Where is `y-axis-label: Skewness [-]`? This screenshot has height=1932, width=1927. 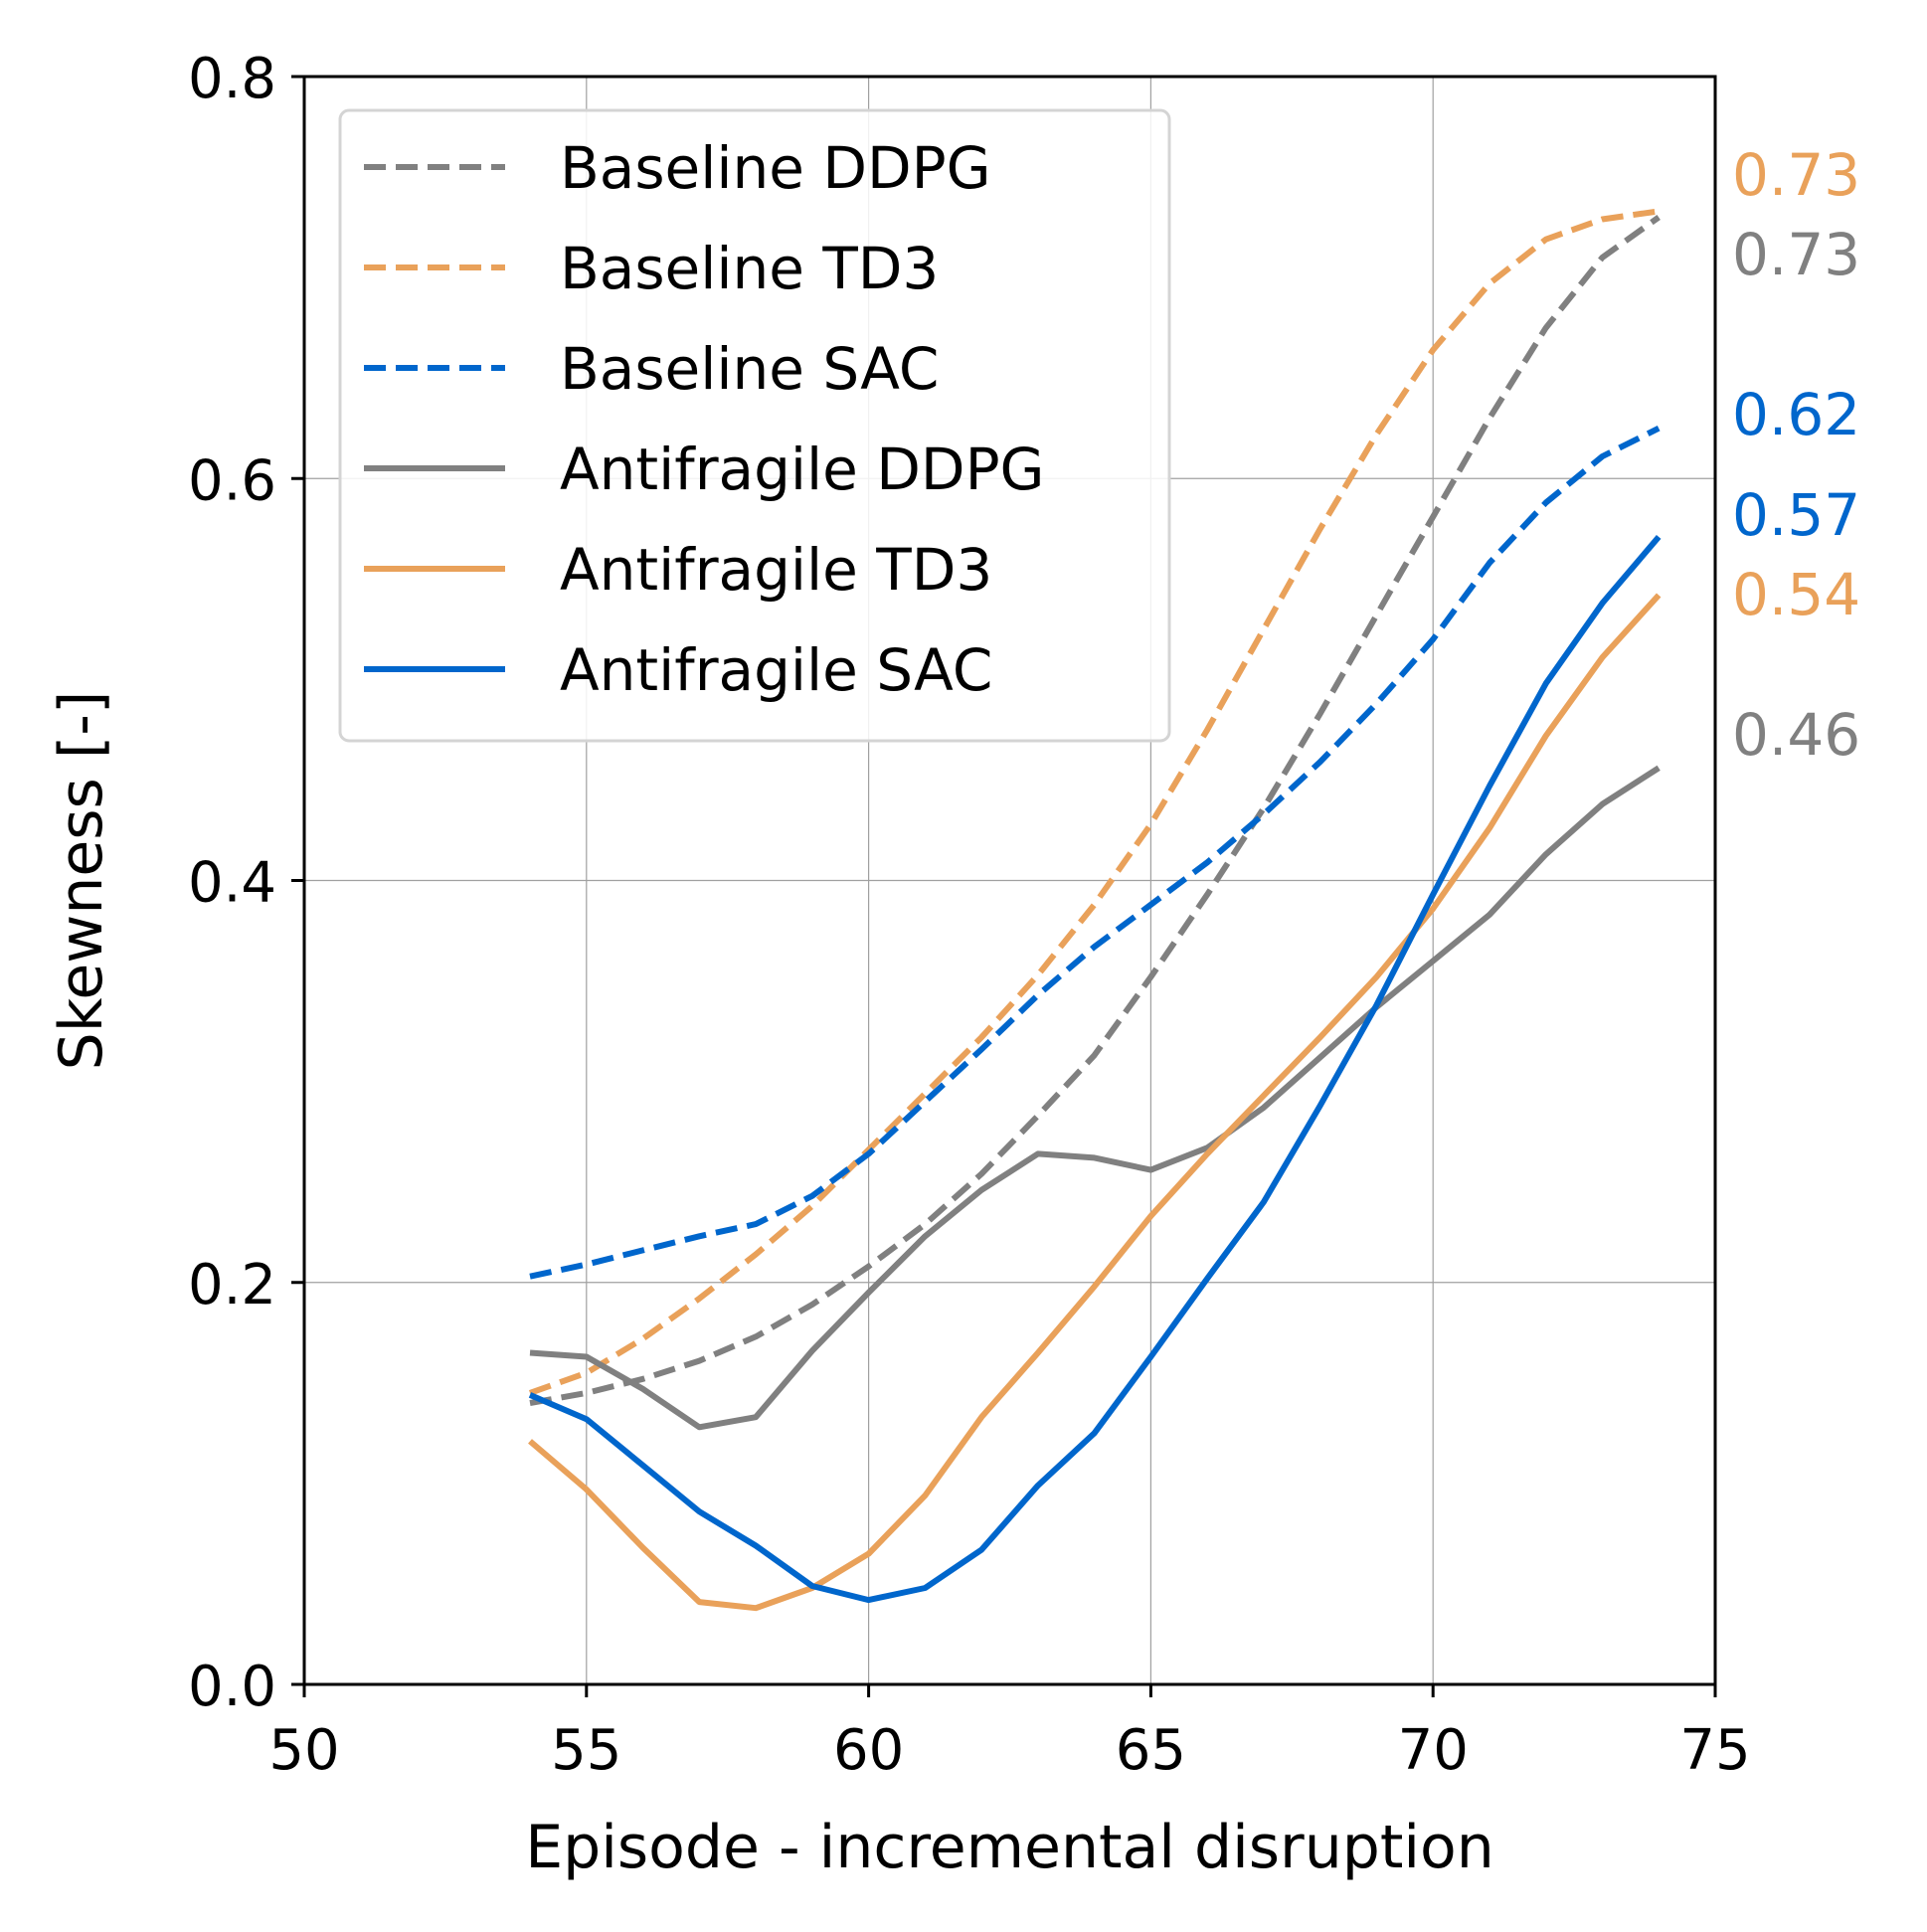
y-axis-label: Skewness [-] is located at coordinates (82, 881).